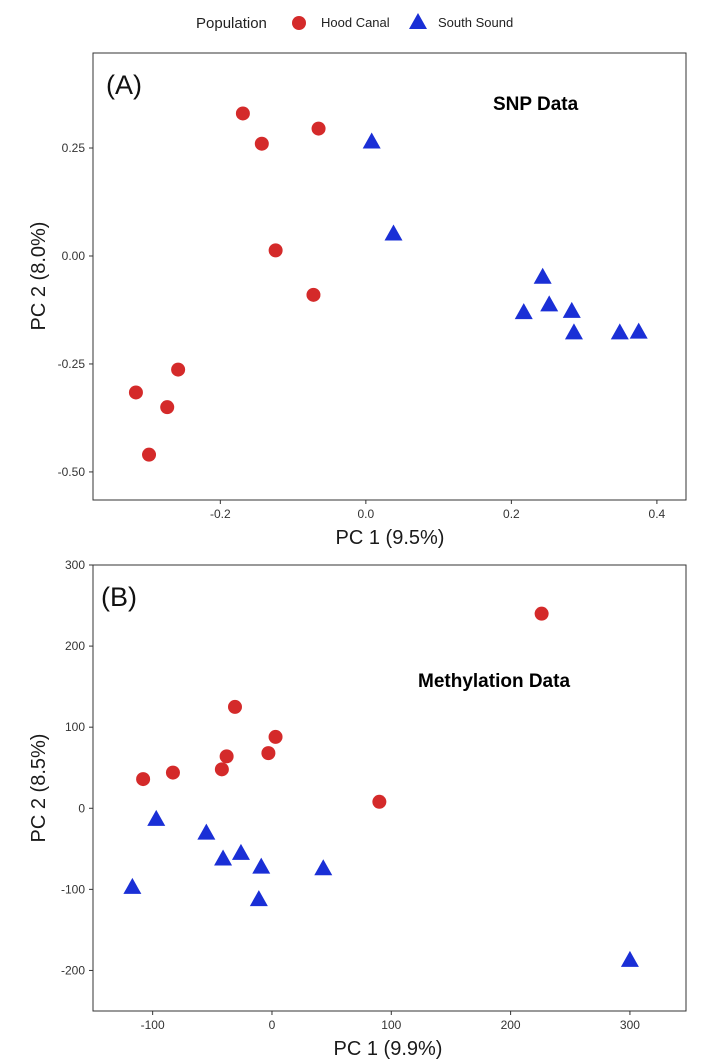  Describe the element at coordinates (272, 1025) in the screenshot. I see `panel-b-x-tick-label: 0` at that location.